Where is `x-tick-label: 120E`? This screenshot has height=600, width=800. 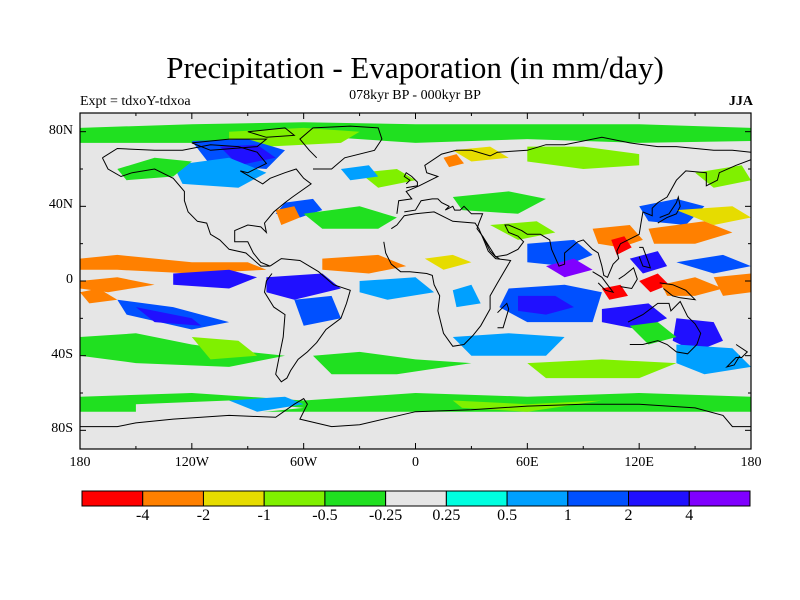
x-tick-label: 120E is located at coordinates (639, 462).